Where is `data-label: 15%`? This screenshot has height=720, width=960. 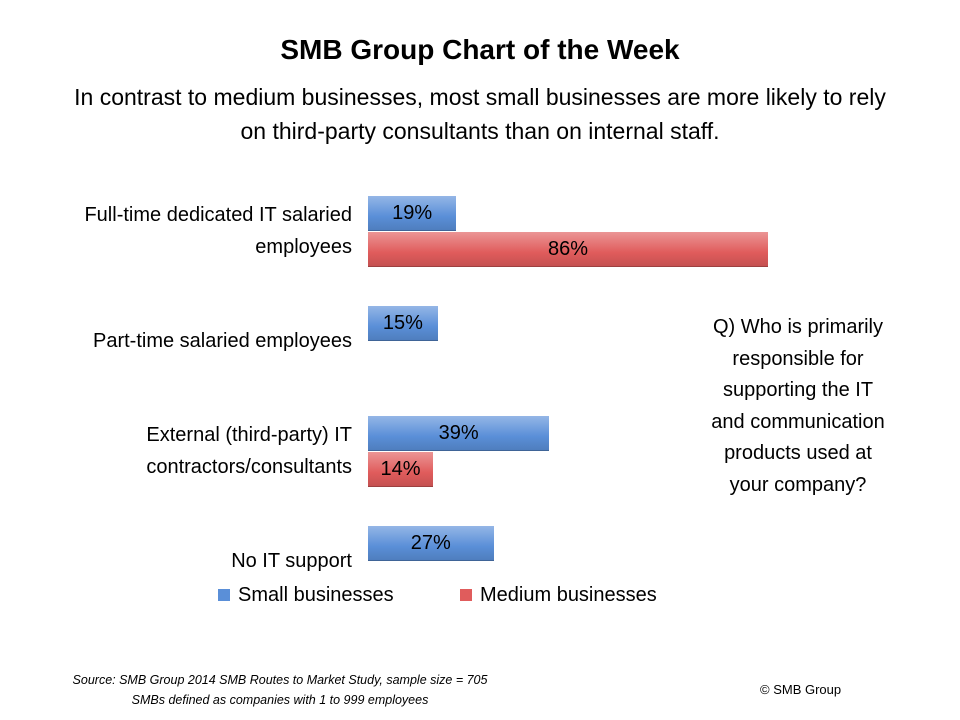
data-label: 15% is located at coordinates (402, 323).